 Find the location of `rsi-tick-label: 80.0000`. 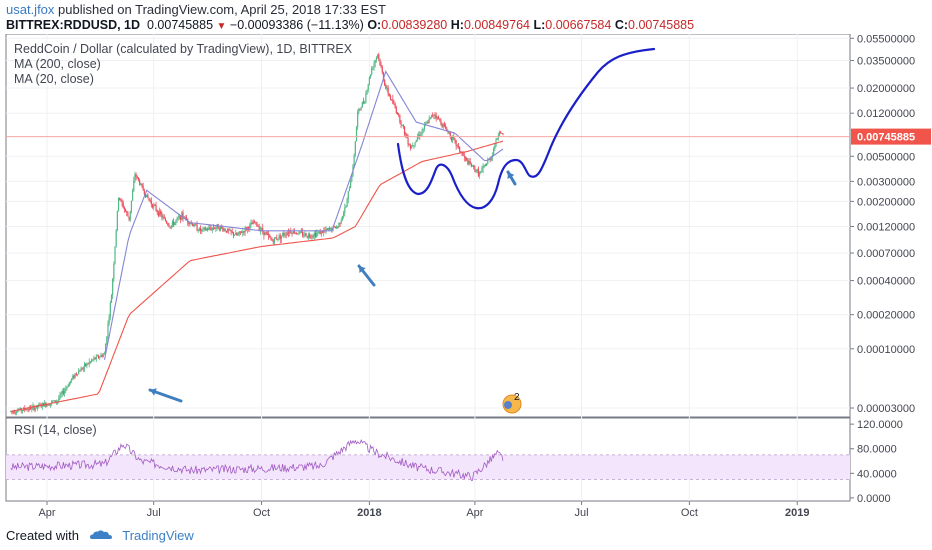

rsi-tick-label: 80.0000 is located at coordinates (877, 450).